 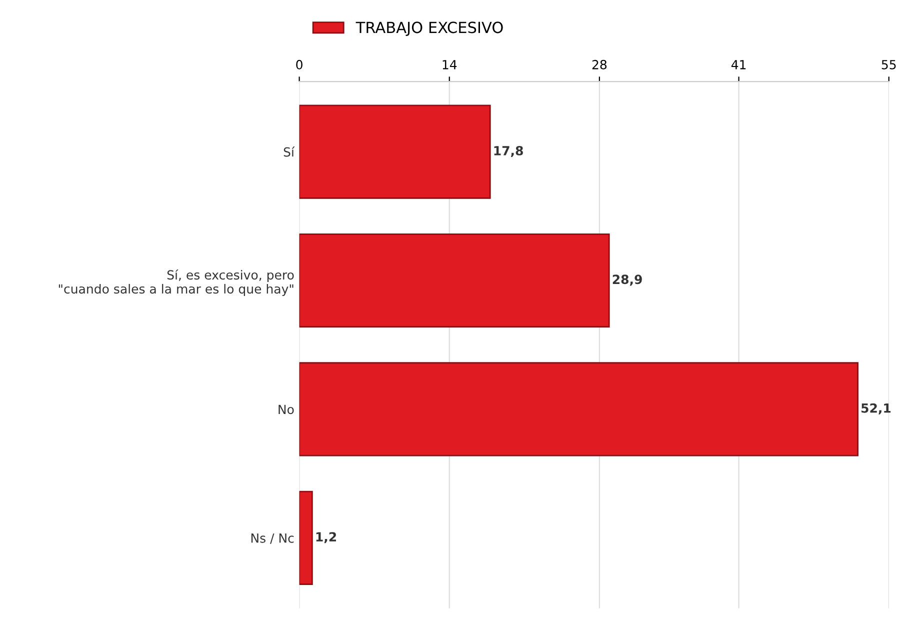 I want to click on x-tick-label: 0, so click(x=299, y=65).